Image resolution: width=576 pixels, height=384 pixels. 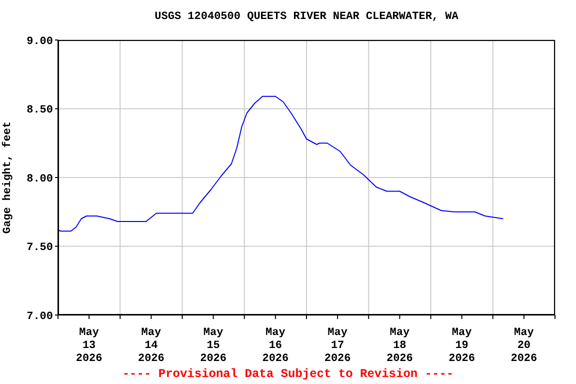 I want to click on y-axis-title: Gage height, feet, so click(x=7, y=177).